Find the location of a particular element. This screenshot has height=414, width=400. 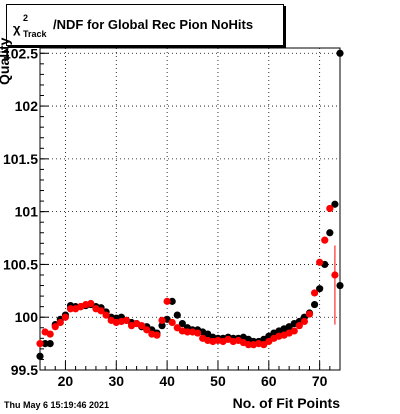

y-tick-label: 101 is located at coordinates (27, 212).